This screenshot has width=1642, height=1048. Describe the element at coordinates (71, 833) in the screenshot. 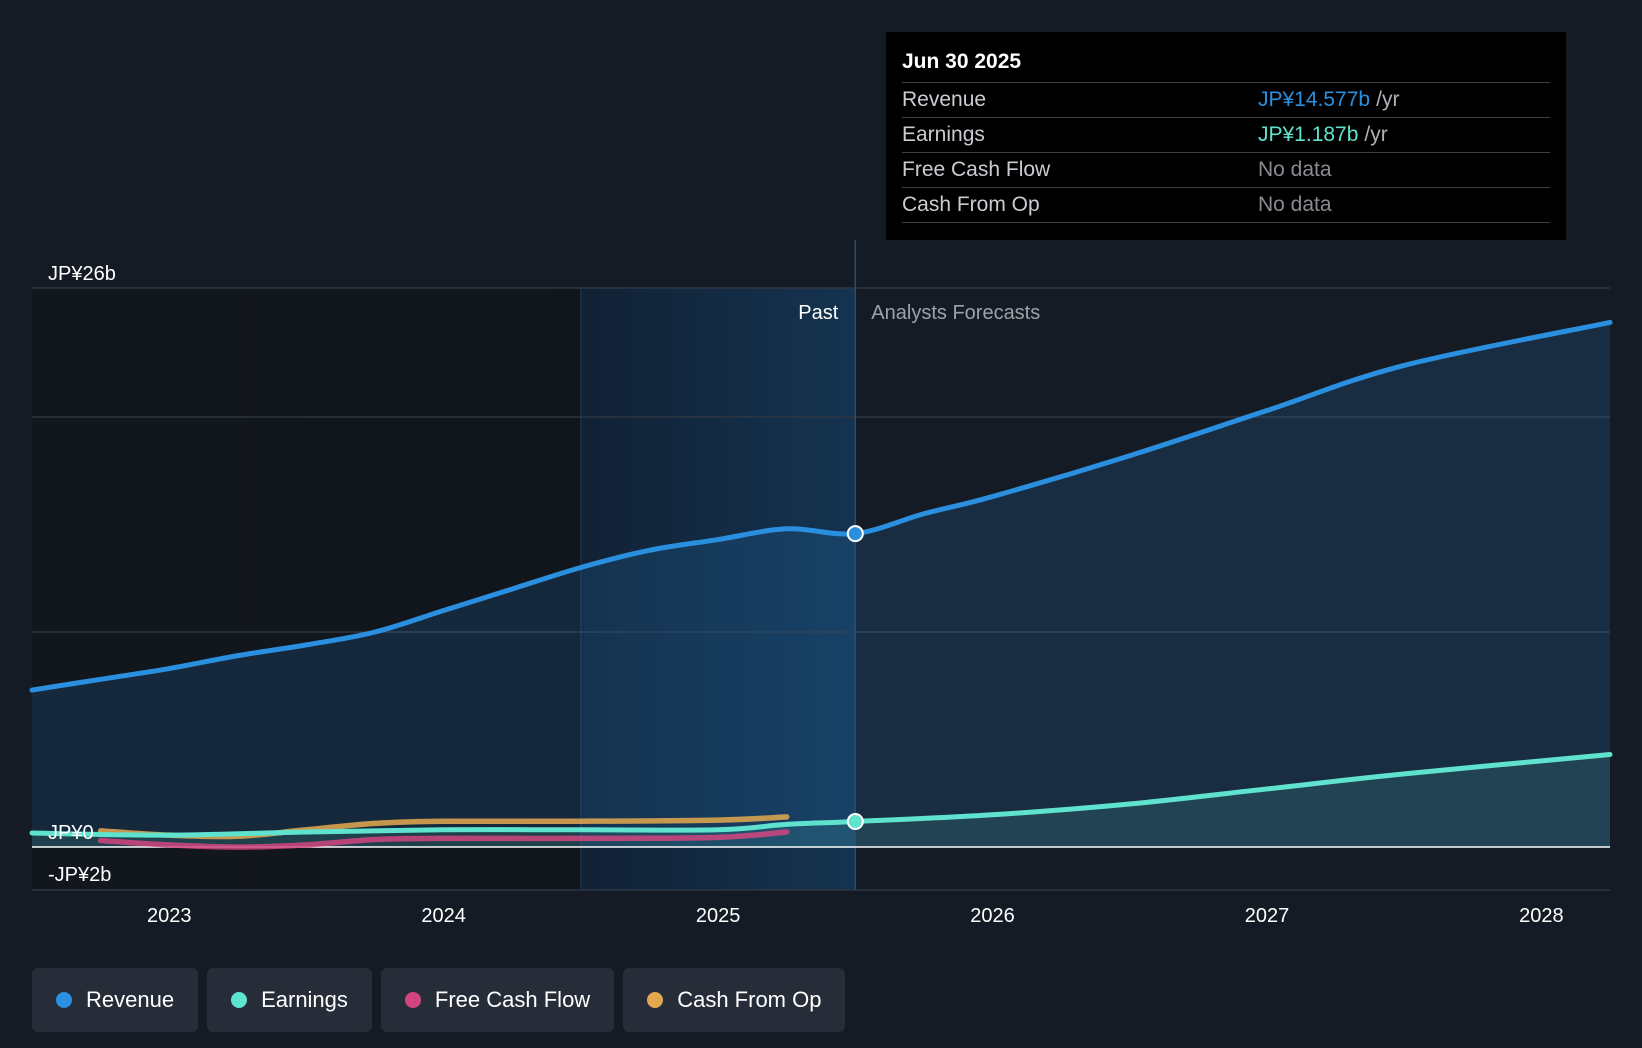

I see `y-tick-label: JP¥0` at that location.